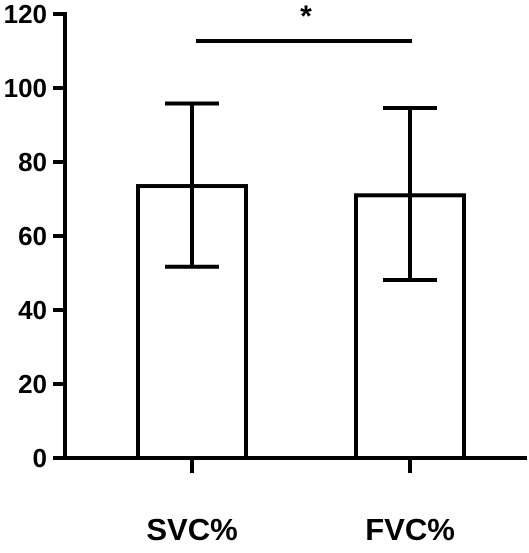  I want to click on y-tick-label: 20, so click(32, 384).